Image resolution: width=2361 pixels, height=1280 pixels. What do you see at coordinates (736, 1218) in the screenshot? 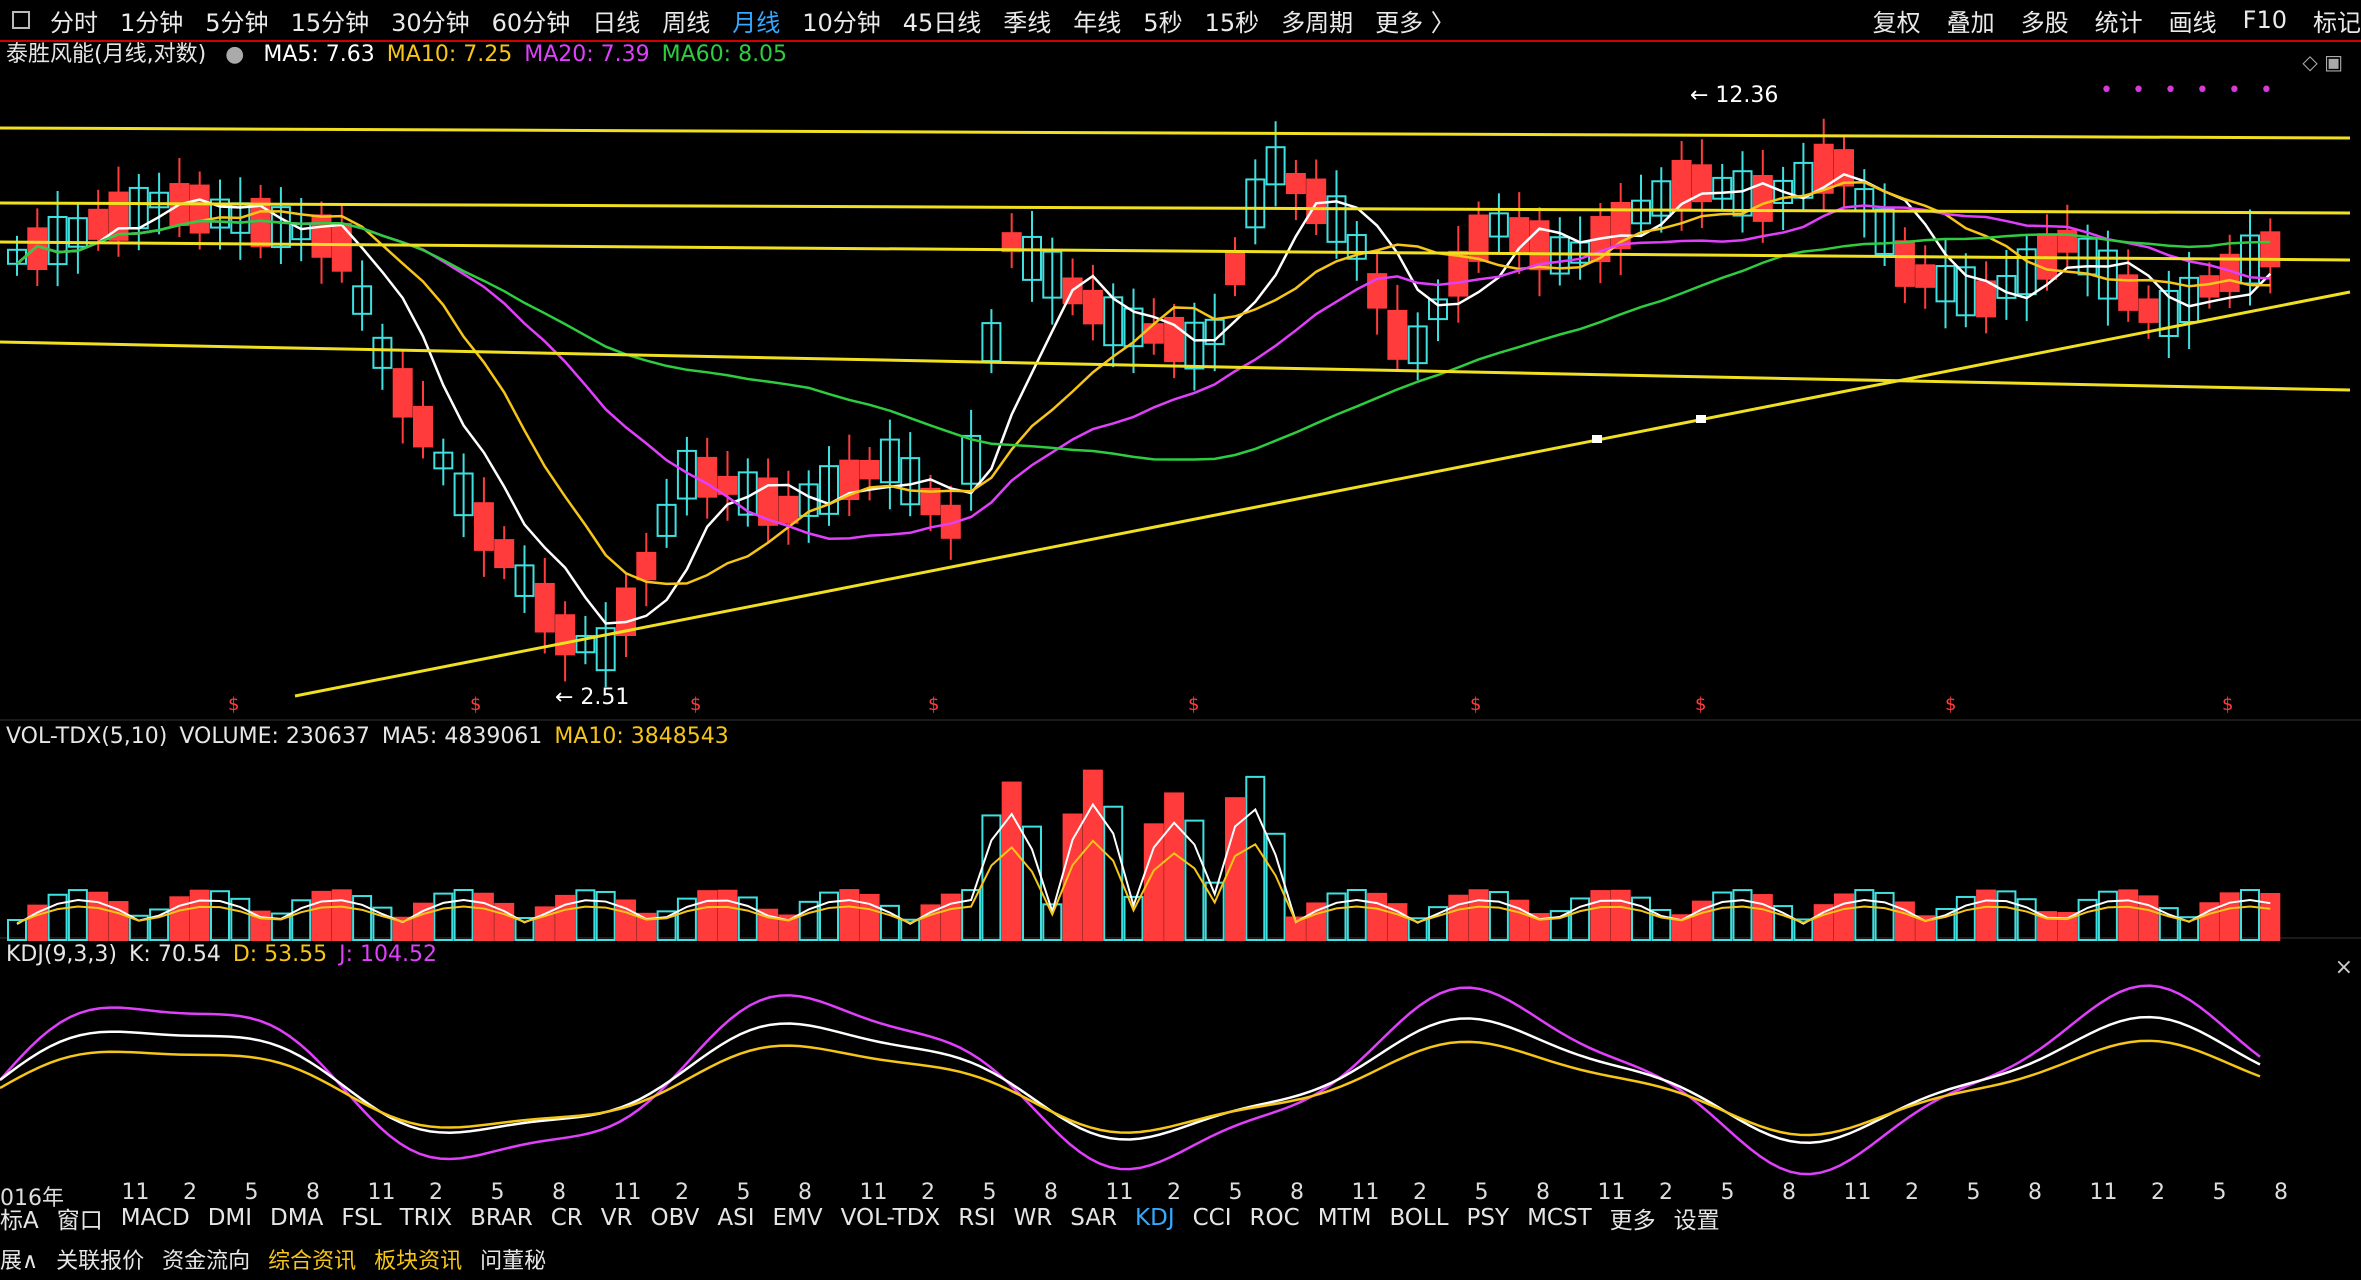
I see `indicator-11: ASI` at bounding box center [736, 1218].